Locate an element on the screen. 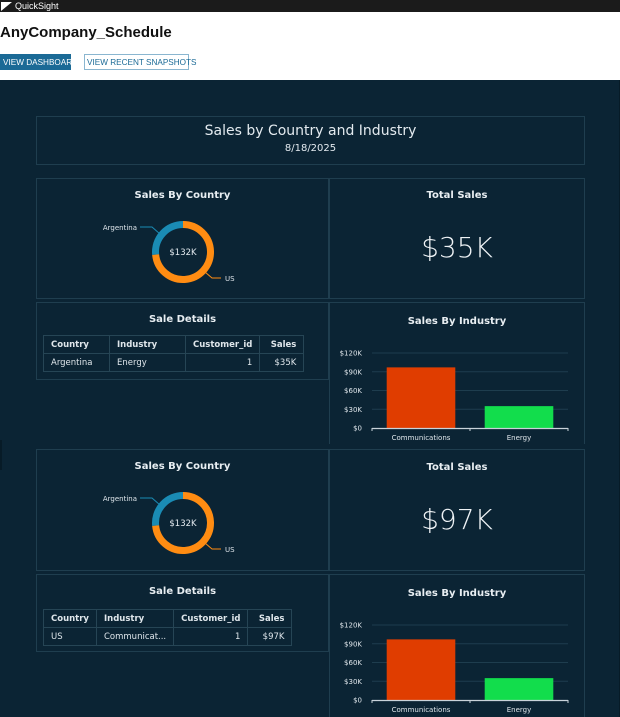 This screenshot has width=620, height=717. total-sales-panel: Total Sales $35K is located at coordinates (457, 238).